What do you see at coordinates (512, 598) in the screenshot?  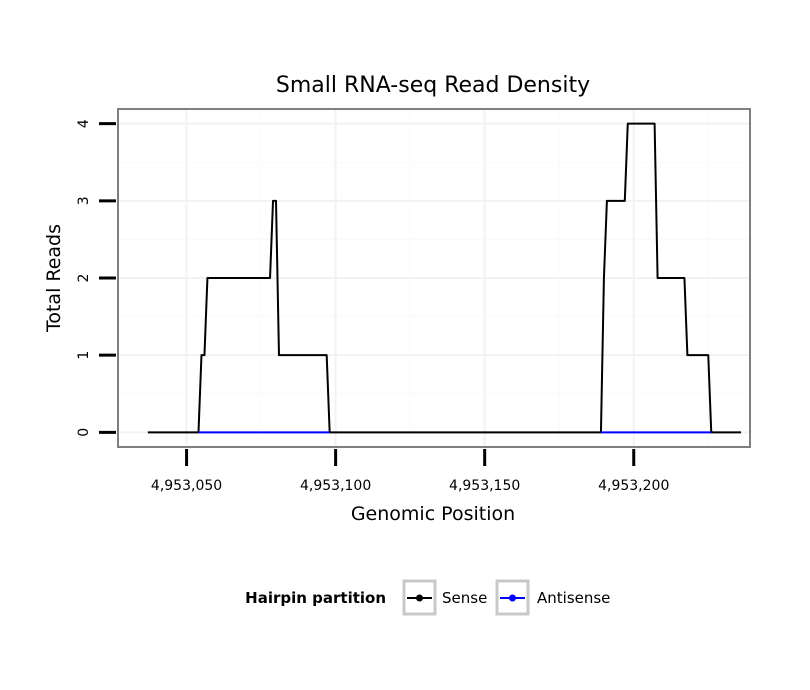 I see `legend-point-antisense` at bounding box center [512, 598].